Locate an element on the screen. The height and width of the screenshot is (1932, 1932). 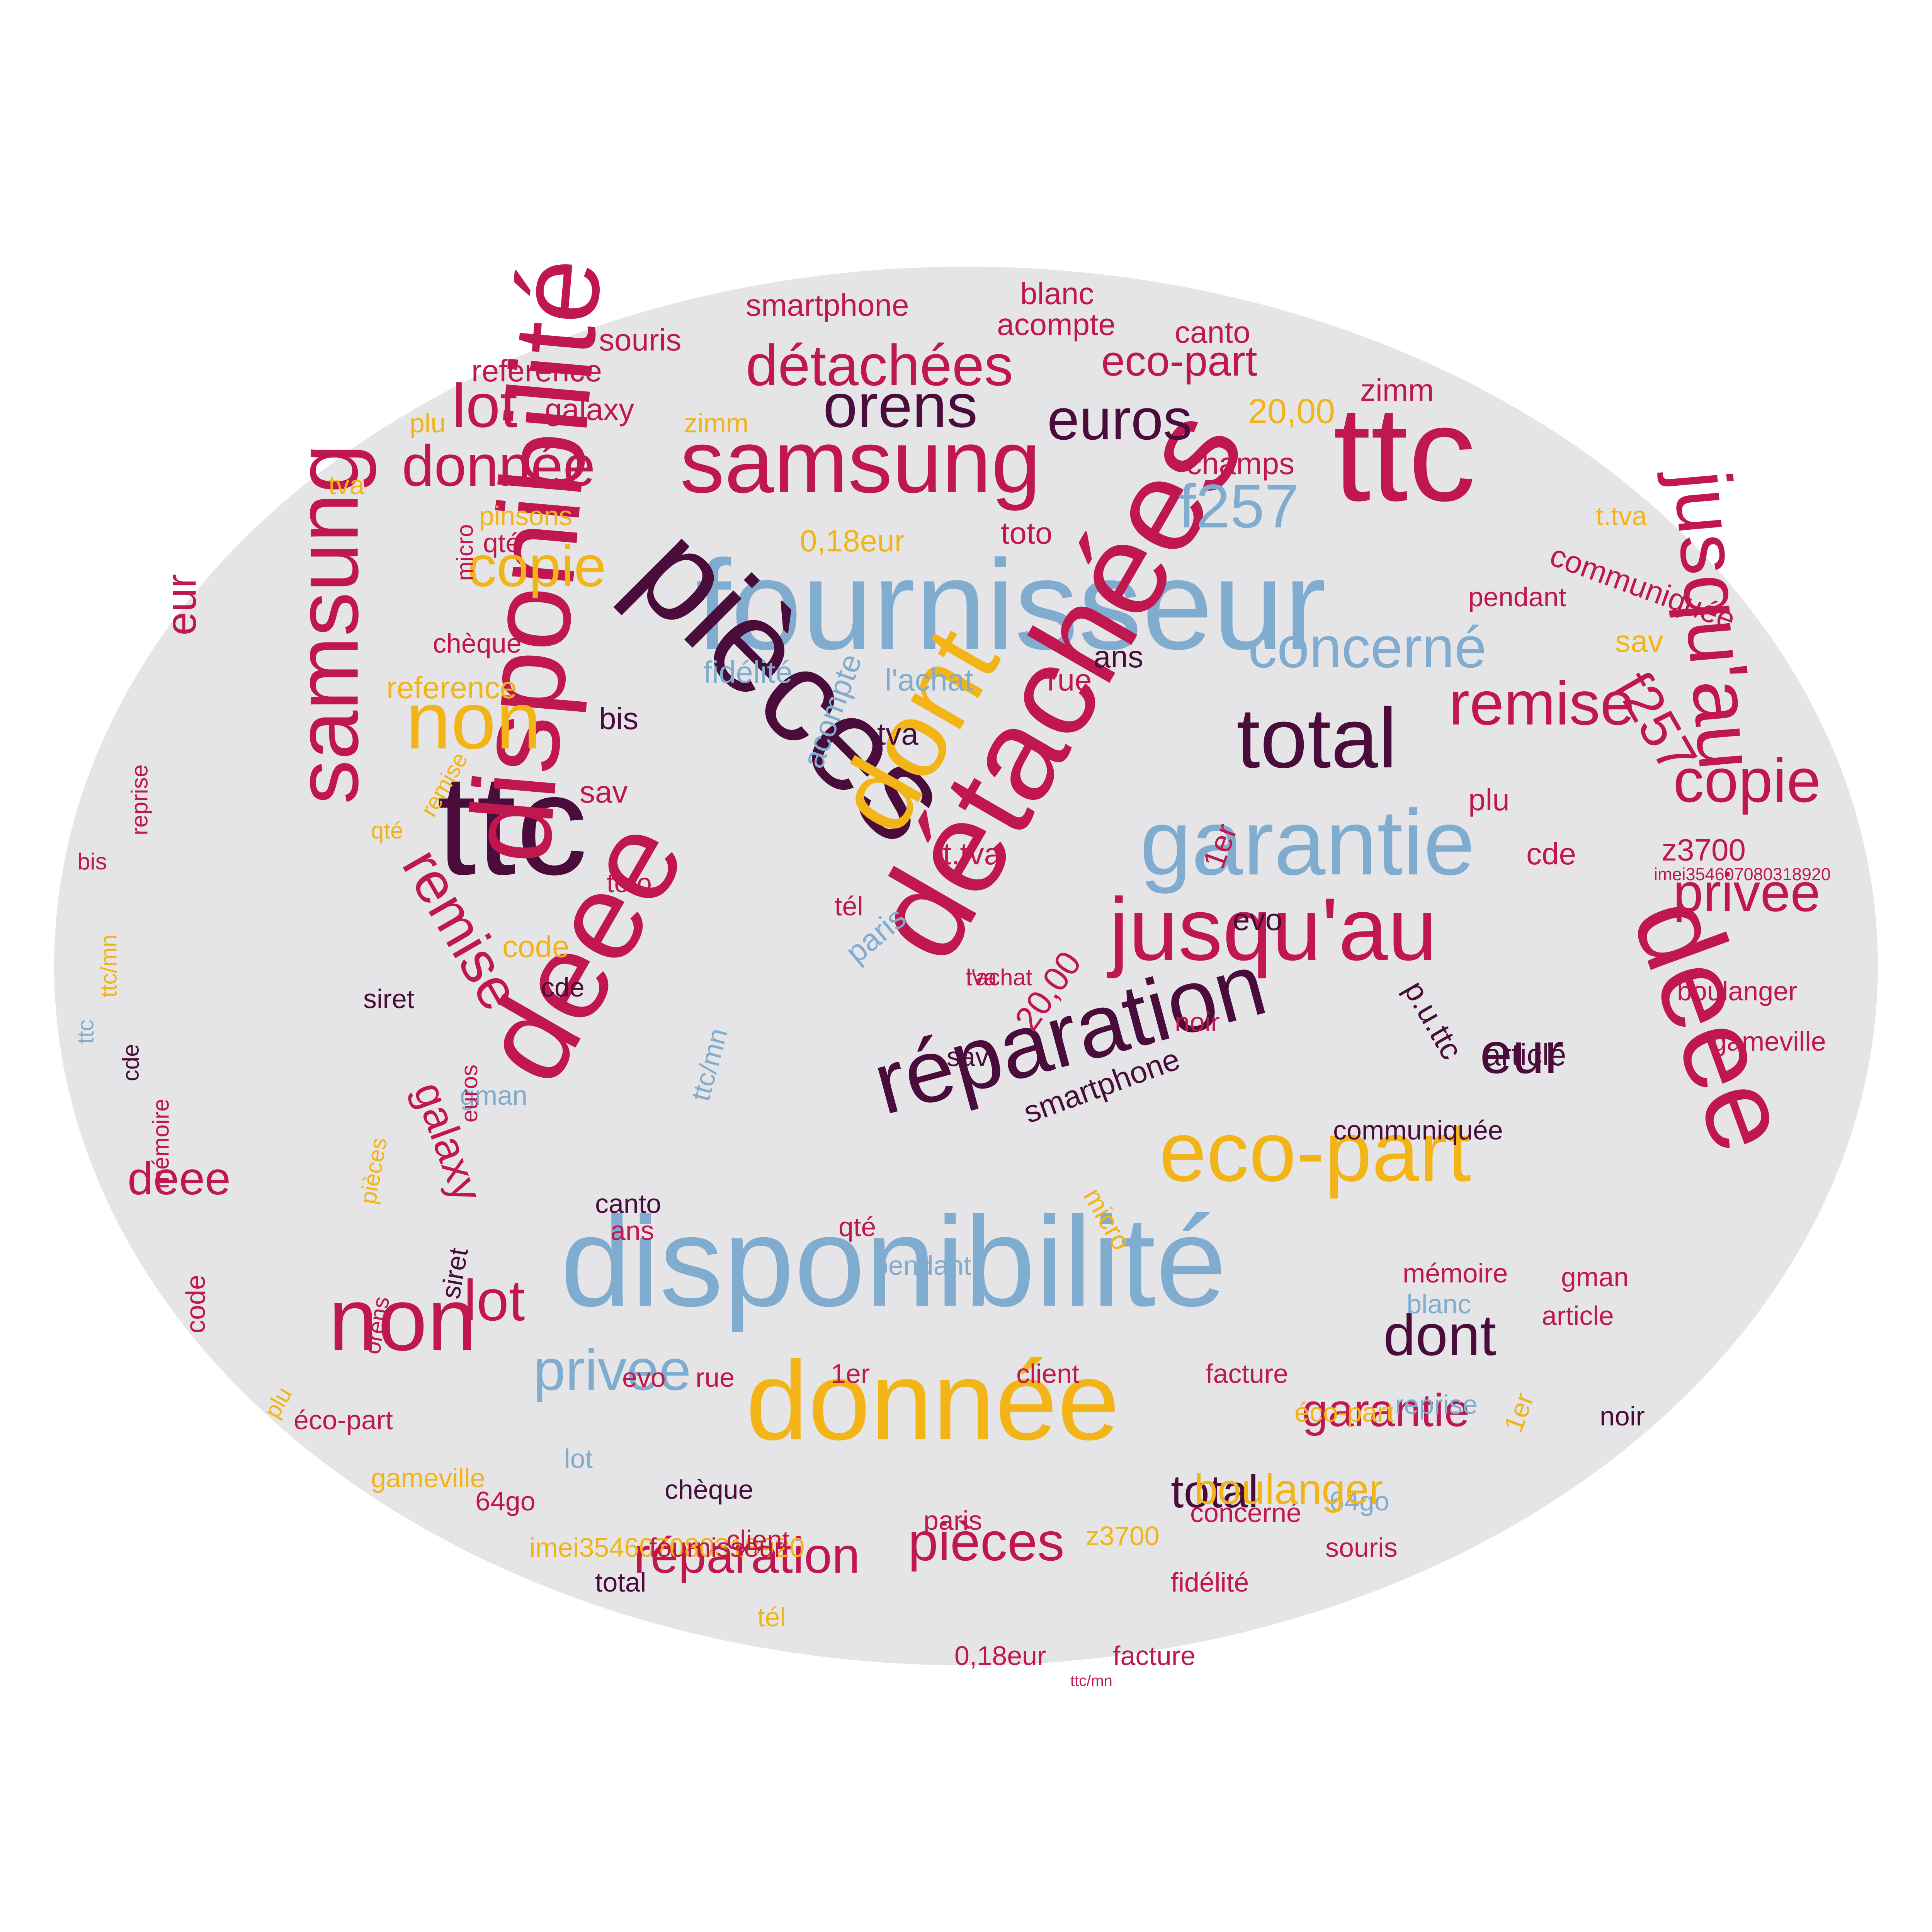
cloud-word: 20,00 is located at coordinates (1291, 411).